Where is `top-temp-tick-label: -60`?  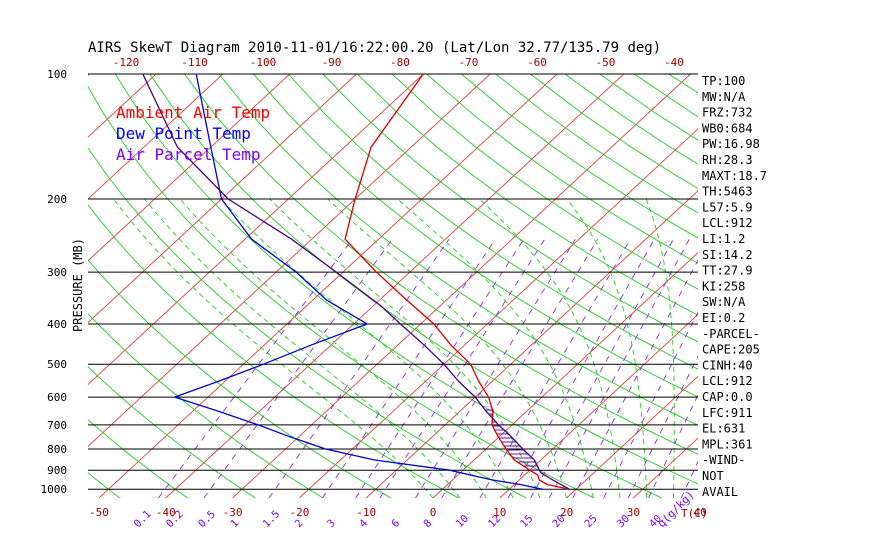
top-temp-tick-label: -60 is located at coordinates (537, 62).